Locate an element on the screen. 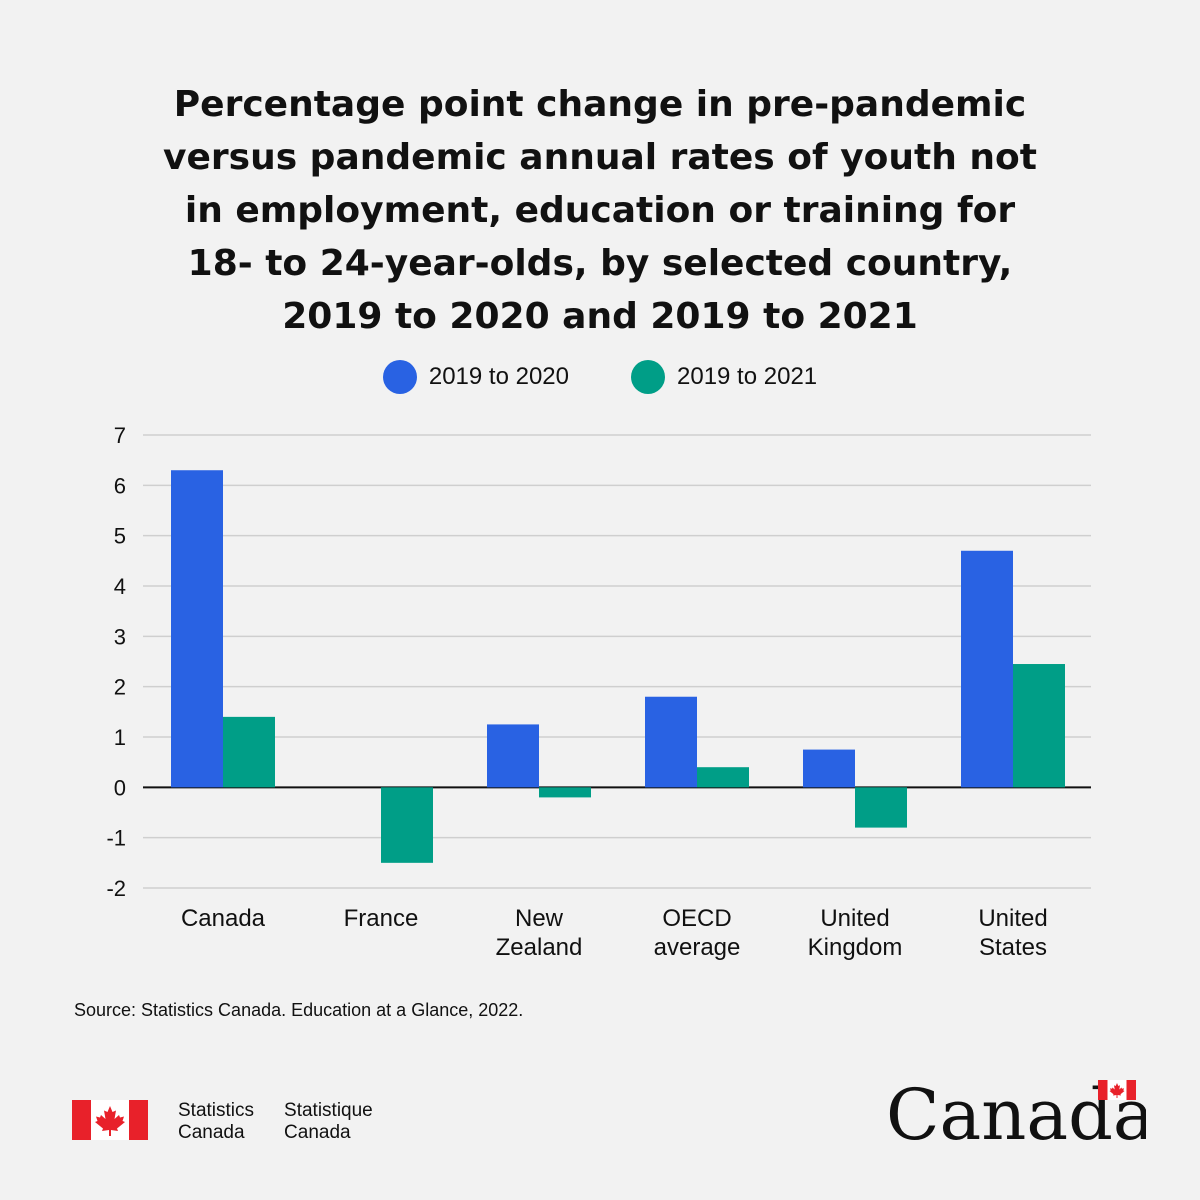  agency-name-en: Statistics Canada is located at coordinates (216, 1122).